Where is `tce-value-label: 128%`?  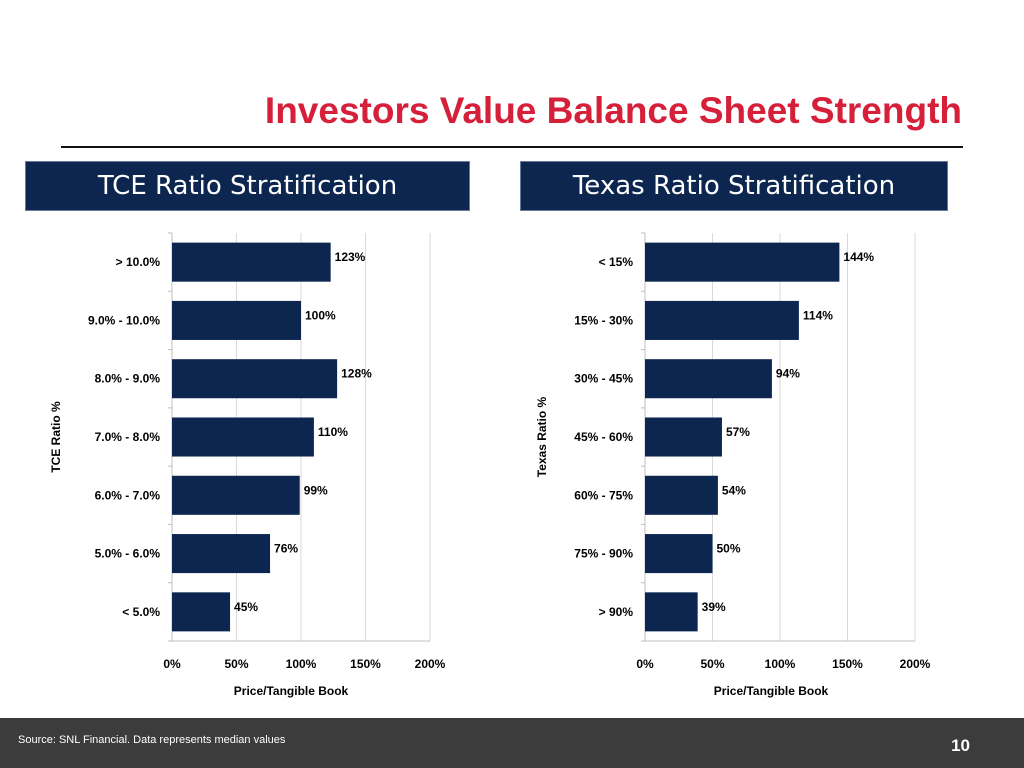 tce-value-label: 128% is located at coordinates (356, 374).